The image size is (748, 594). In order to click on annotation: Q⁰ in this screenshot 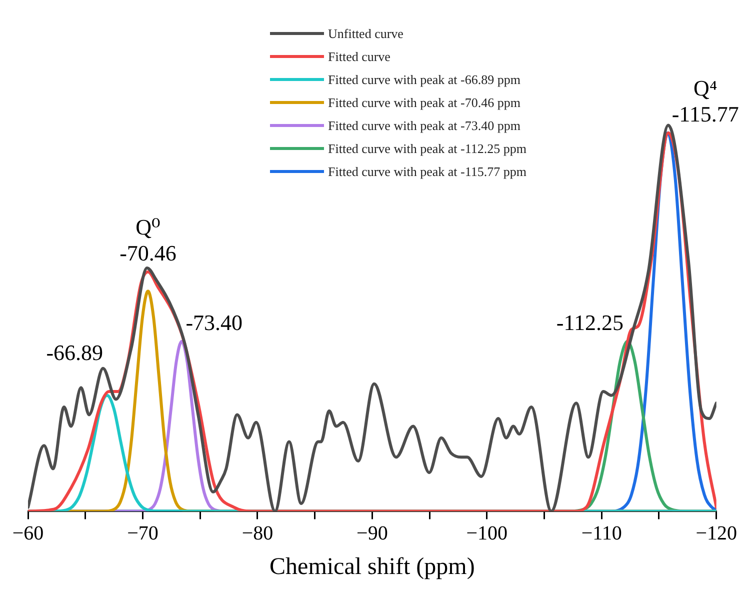, I will do `click(148, 227)`.